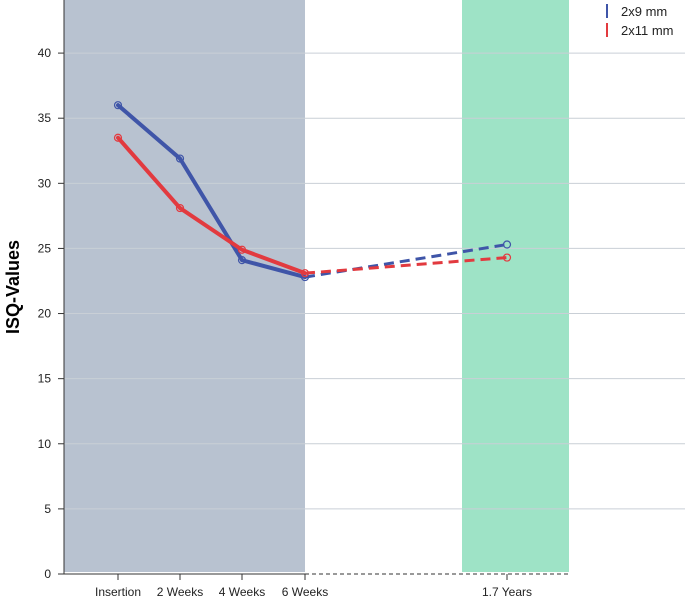  I want to click on x-tick-label-0: Insertion, so click(118, 592).